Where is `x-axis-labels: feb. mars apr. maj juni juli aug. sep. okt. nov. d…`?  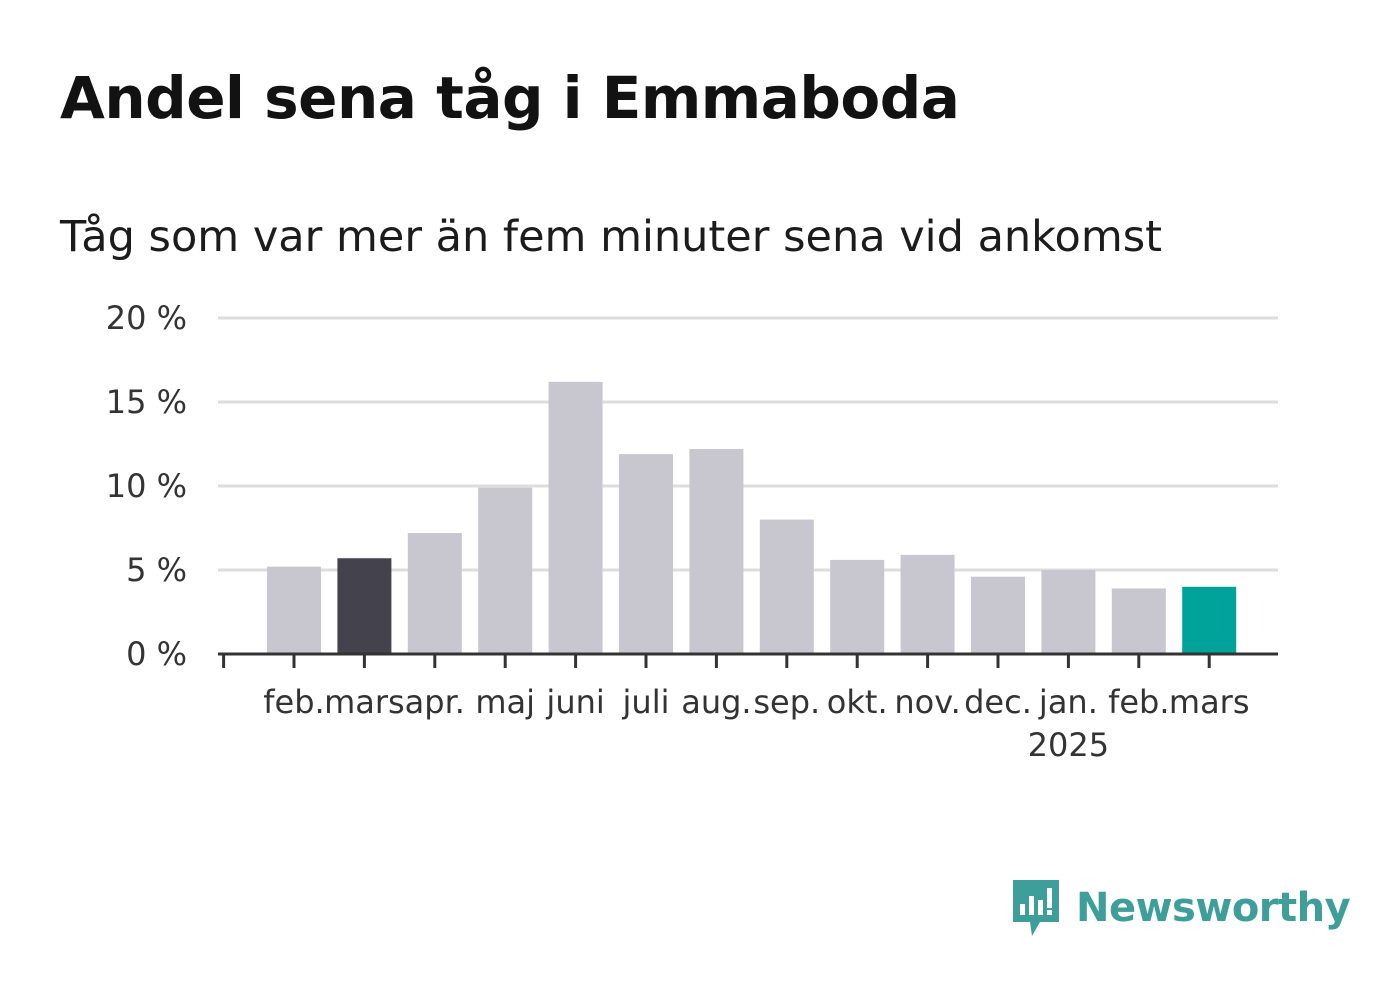 x-axis-labels: feb. mars apr. maj juni juli aug. sep. okt. nov. d… is located at coordinates (756, 723).